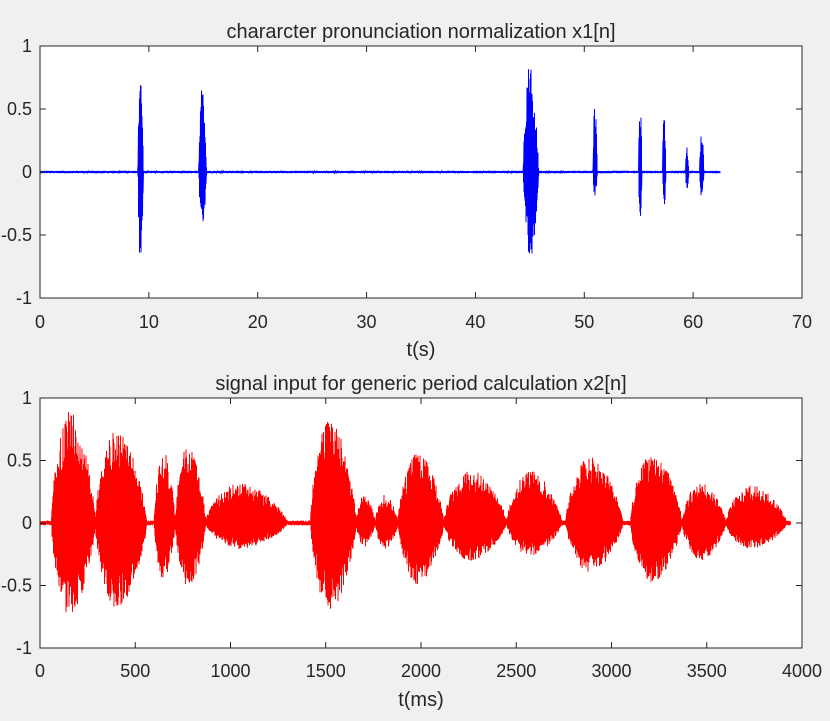 Image resolution: width=830 pixels, height=721 pixels. Describe the element at coordinates (258, 322) in the screenshot. I see `x-tick-label: 20` at that location.